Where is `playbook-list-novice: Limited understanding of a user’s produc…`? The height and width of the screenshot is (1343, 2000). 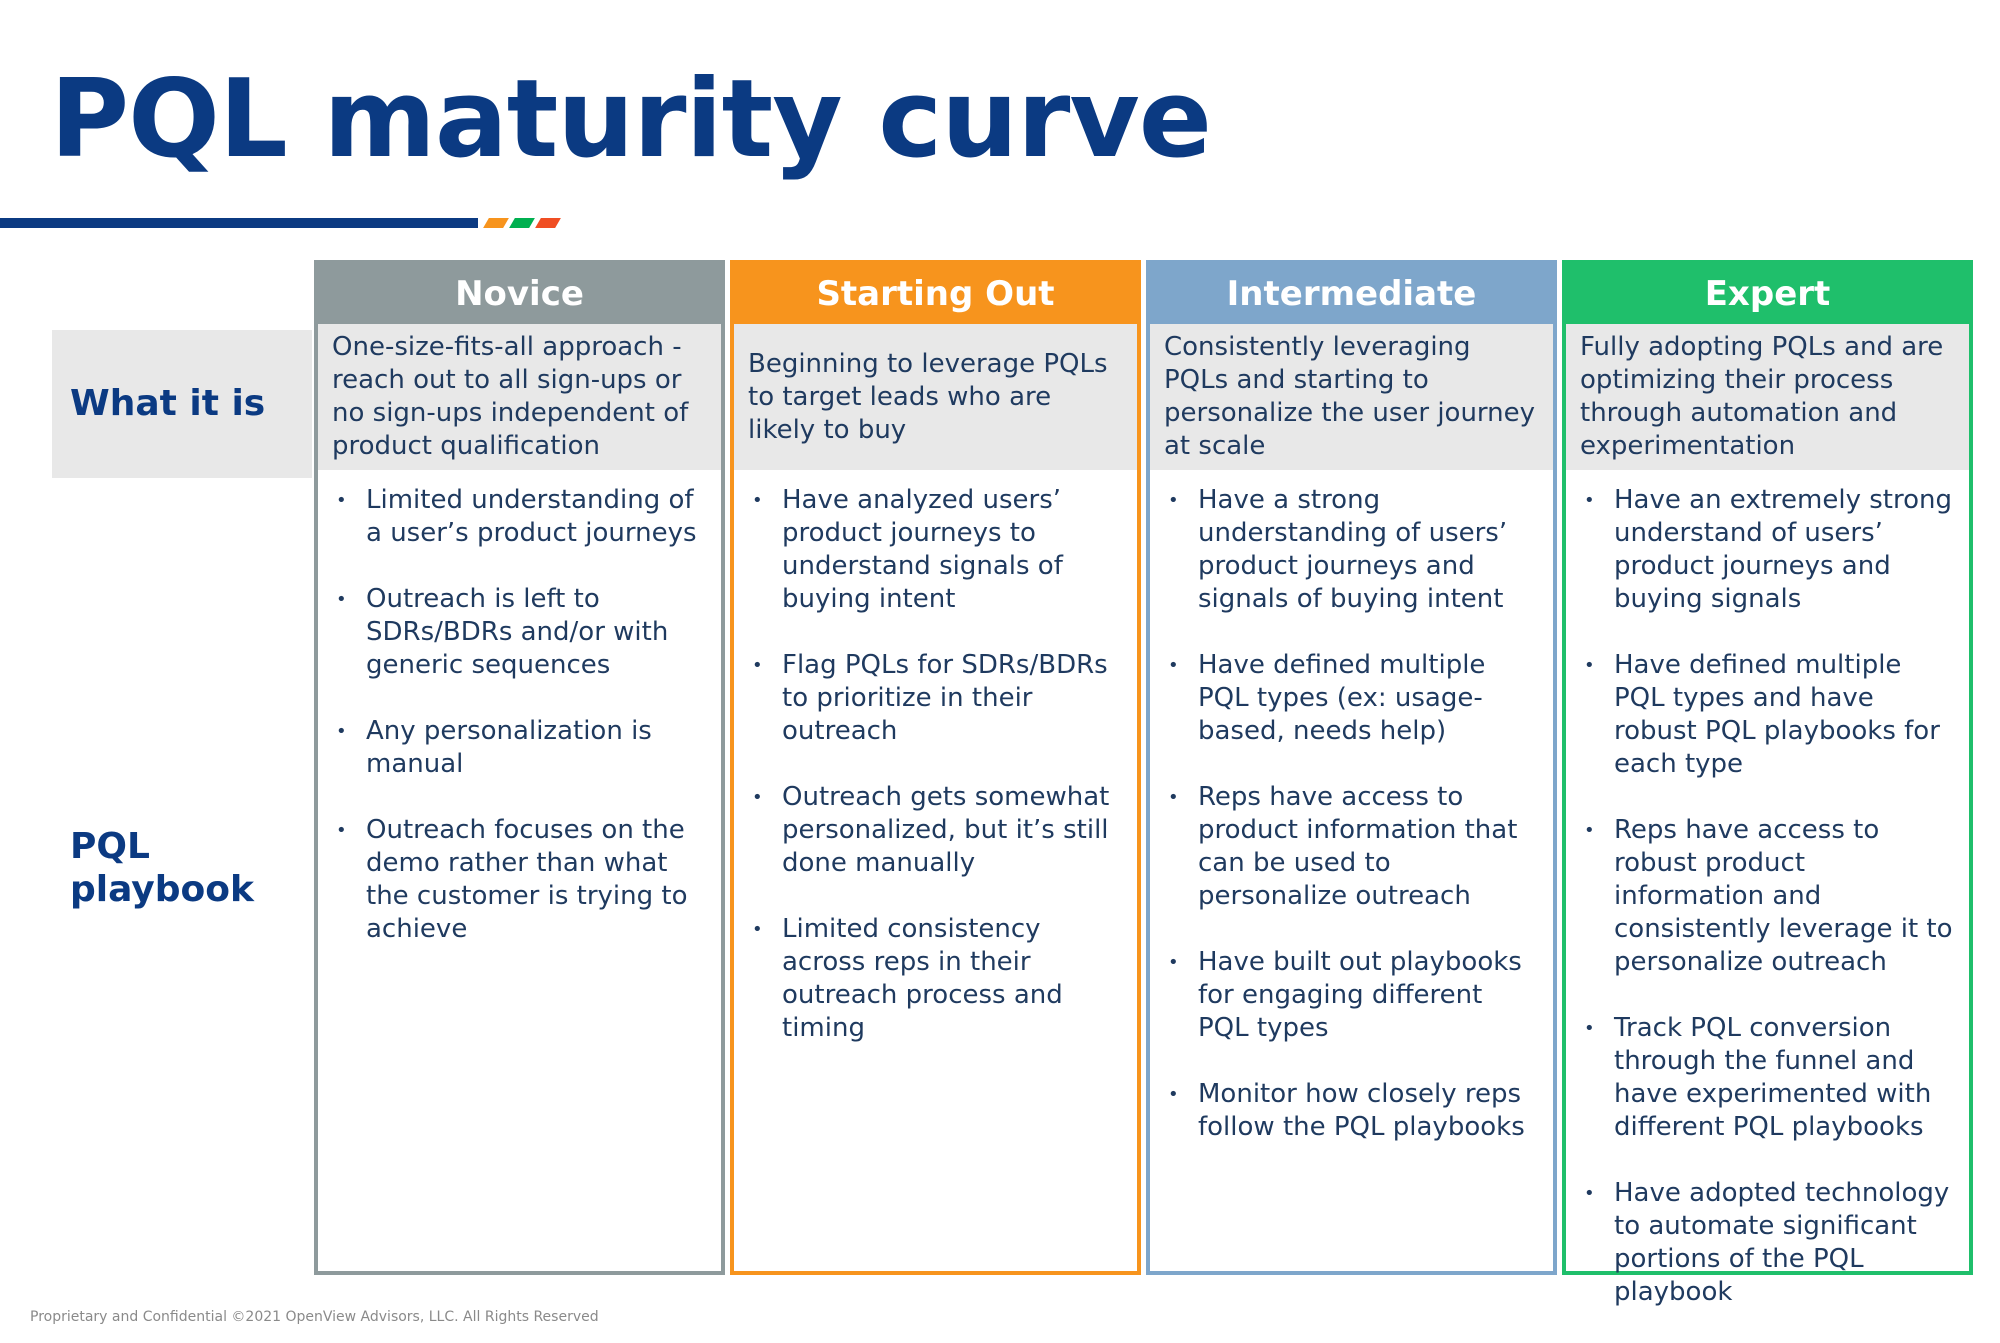
playbook-list-novice: Limited understanding of a user’s produc… is located at coordinates (519, 708).